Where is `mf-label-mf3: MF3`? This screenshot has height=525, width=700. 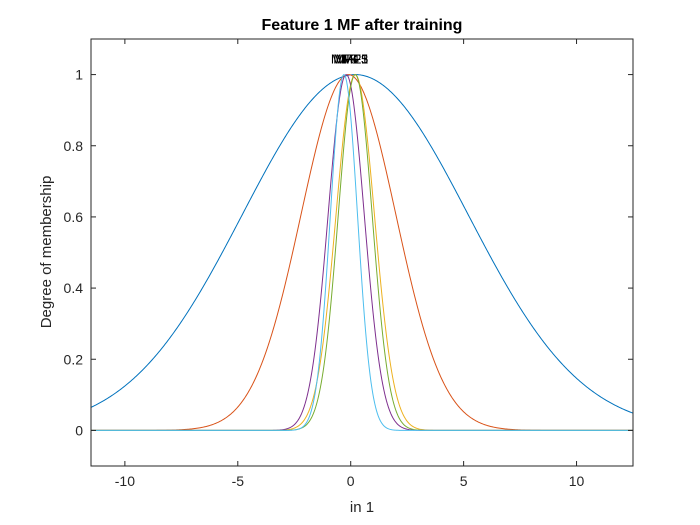
mf-label-mf3: MF3 is located at coordinates (355, 59).